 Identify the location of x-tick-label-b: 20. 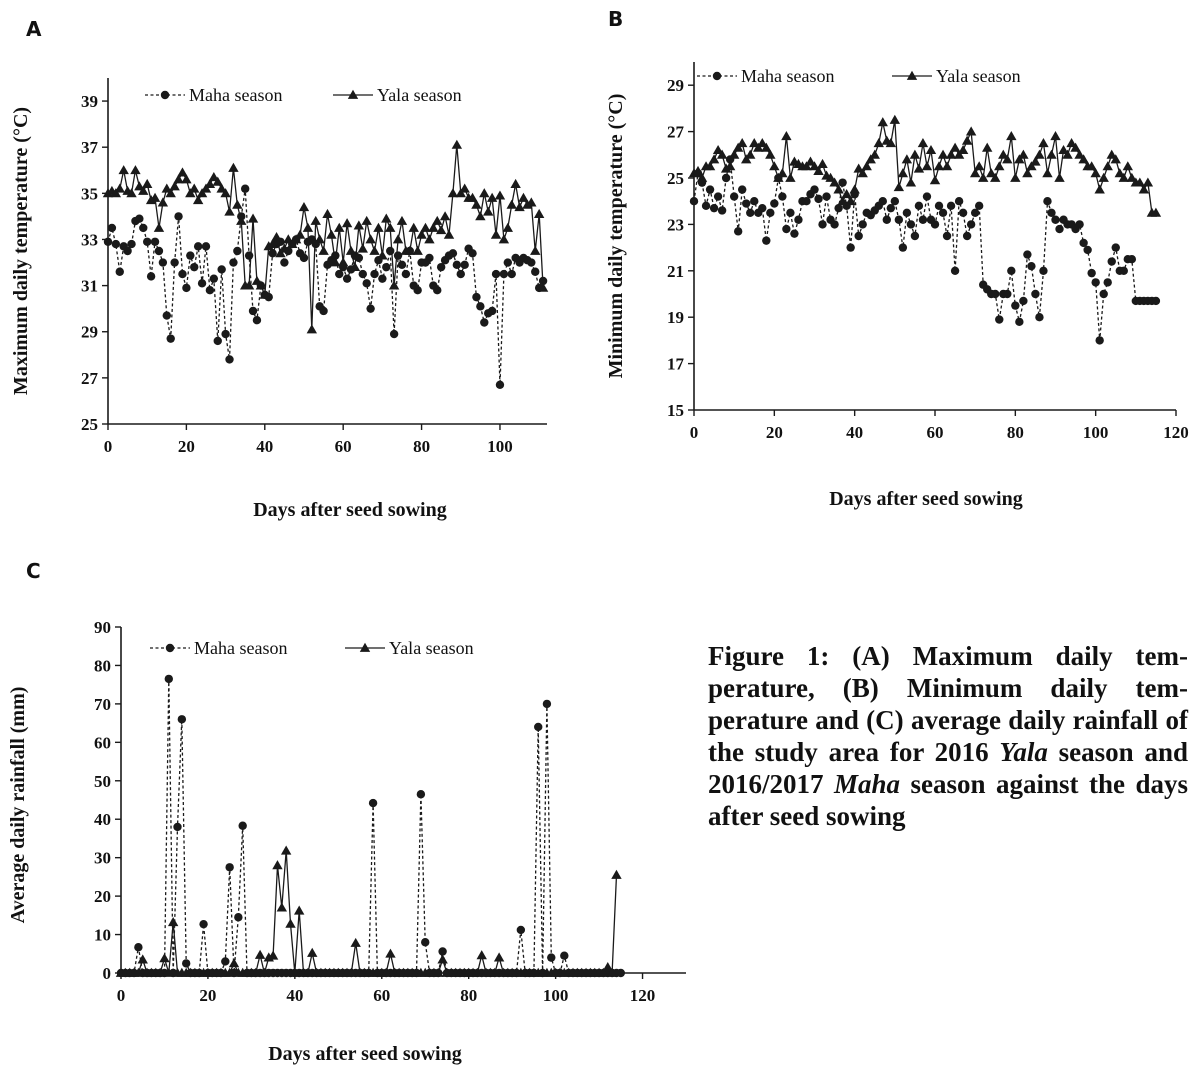
(774, 432).